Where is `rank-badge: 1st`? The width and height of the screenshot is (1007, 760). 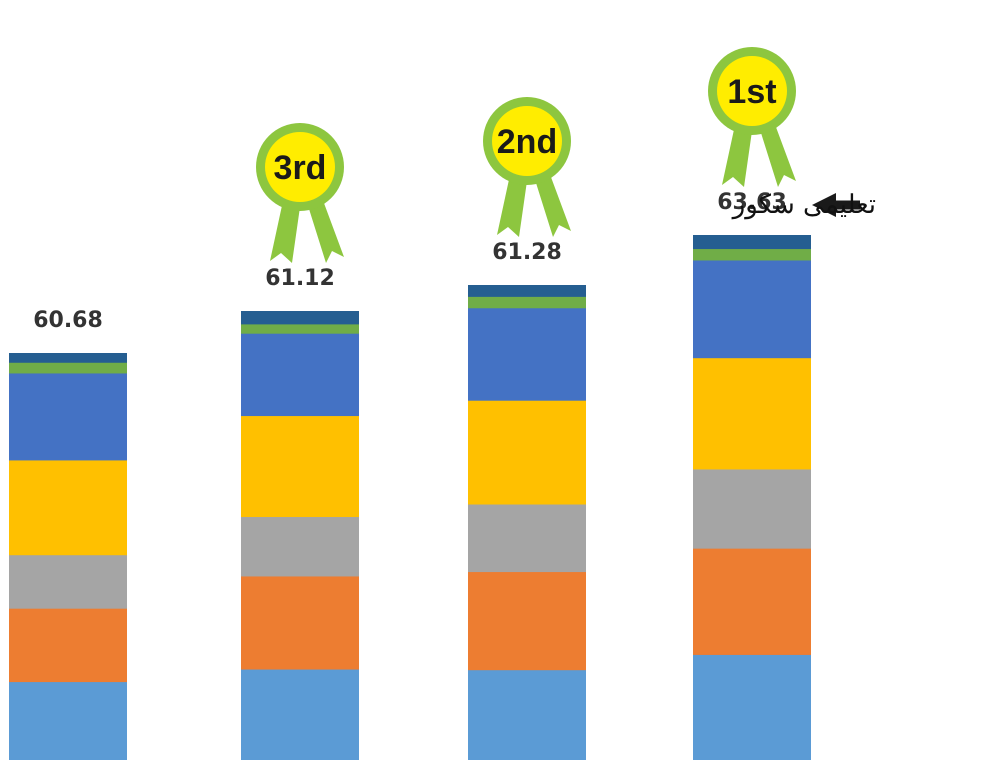
rank-badge: 1st is located at coordinates (752, 117).